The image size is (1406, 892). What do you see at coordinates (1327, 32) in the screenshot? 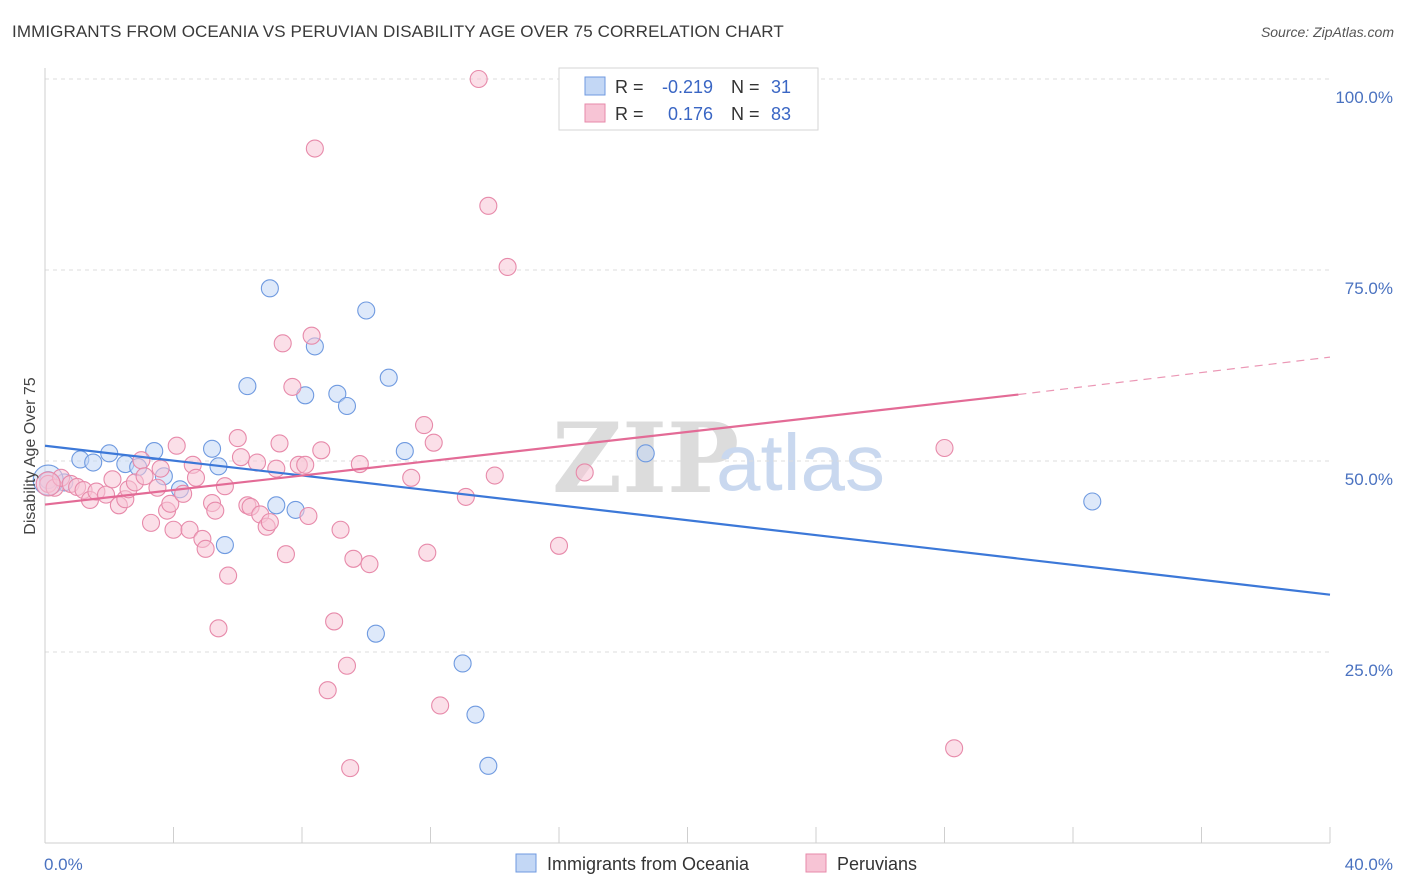
I see `source-label: Source: ZipAtlas.com` at bounding box center [1327, 32].